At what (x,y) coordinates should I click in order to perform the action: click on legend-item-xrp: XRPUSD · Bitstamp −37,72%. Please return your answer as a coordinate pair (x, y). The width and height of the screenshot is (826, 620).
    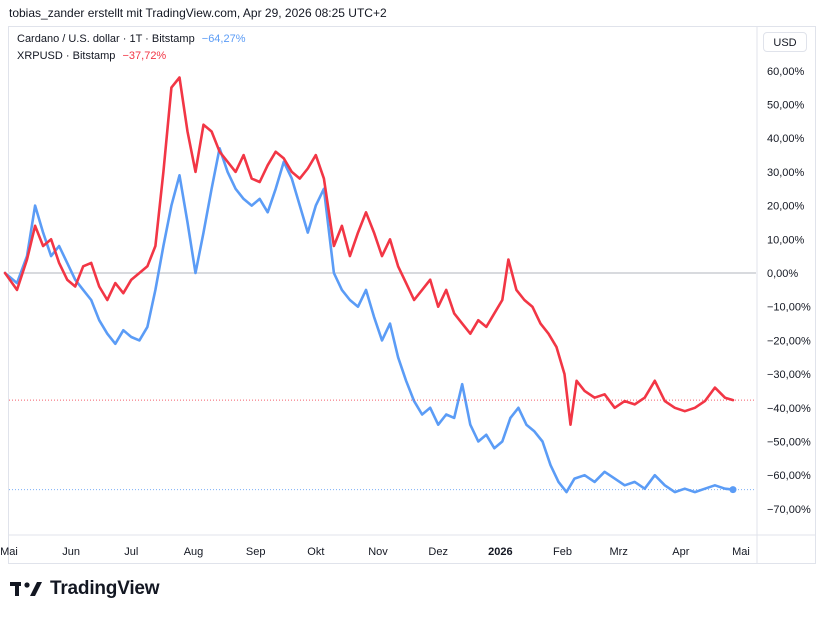
    Looking at the image, I should click on (91, 56).